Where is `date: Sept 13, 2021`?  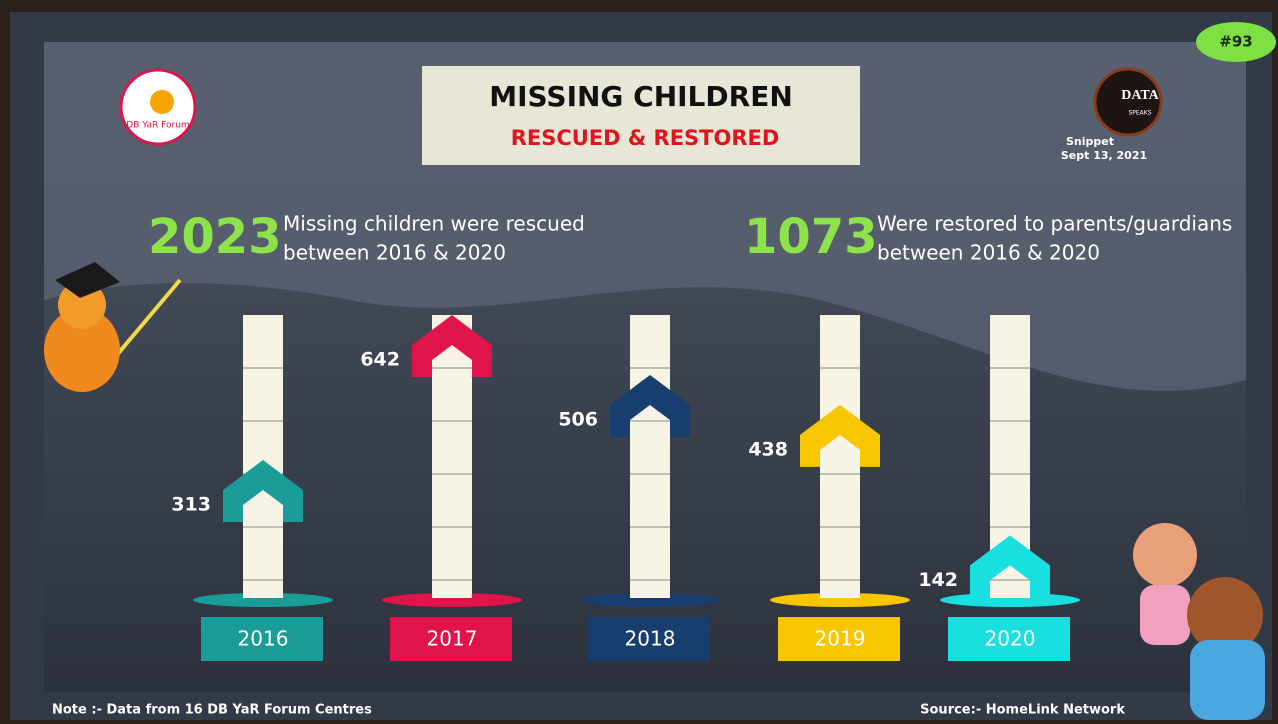
date: Sept 13, 2021 is located at coordinates (1104, 155).